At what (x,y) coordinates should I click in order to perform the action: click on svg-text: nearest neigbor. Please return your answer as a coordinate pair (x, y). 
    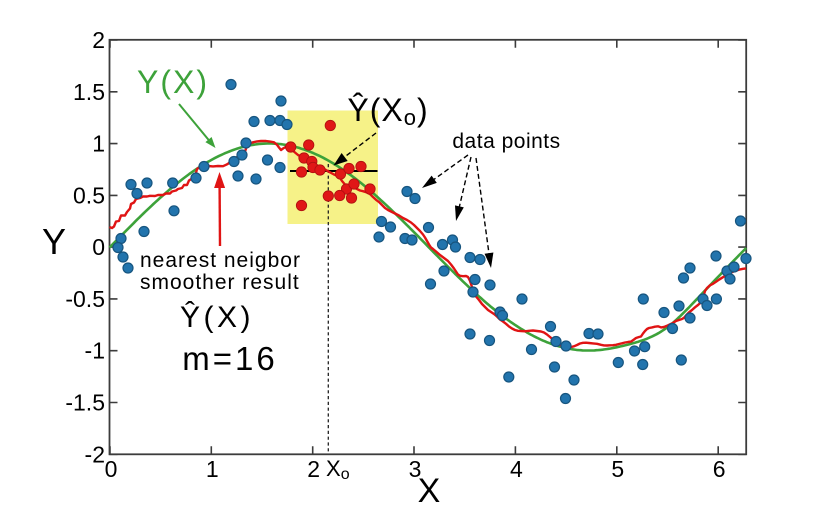
    Looking at the image, I should click on (220, 260).